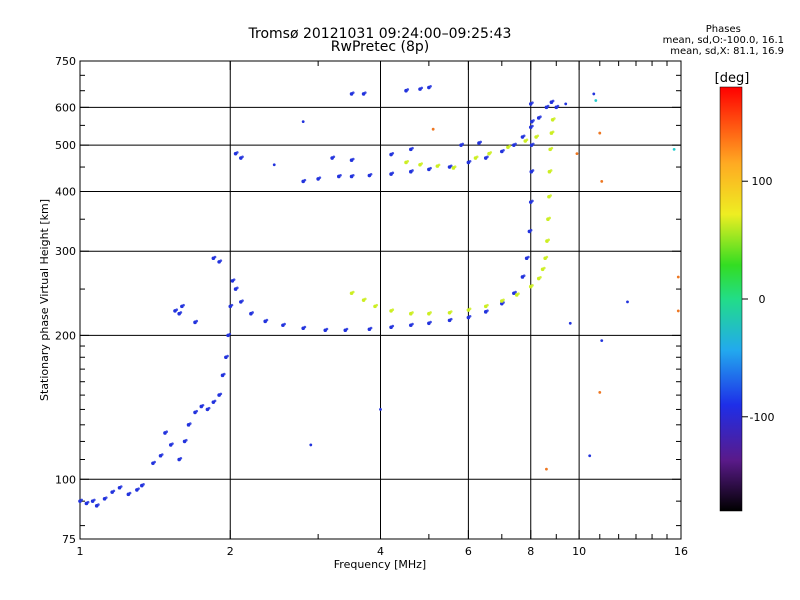 Image resolution: width=800 pixels, height=600 pixels. I want to click on chart-title: Tromsø 20121031 09:24:00–09:25:43, so click(380, 34).